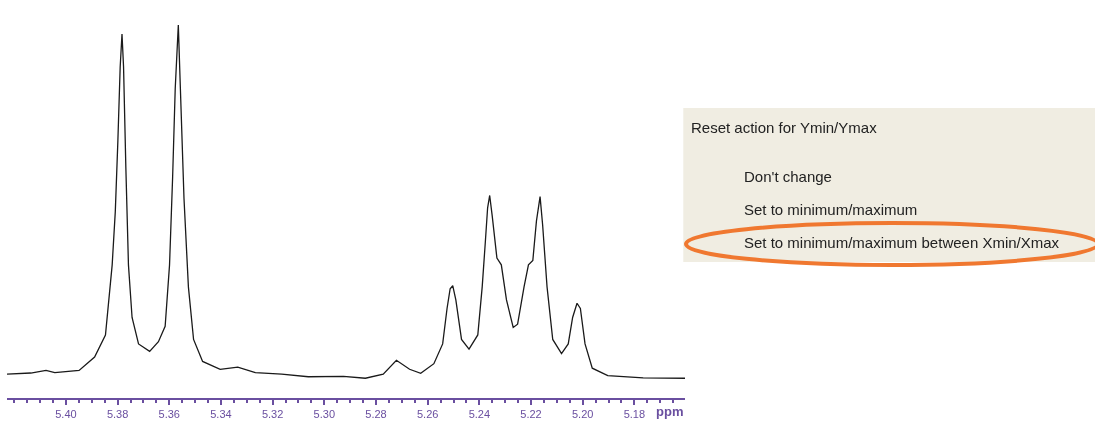 This screenshot has height=441, width=1095. Describe the element at coordinates (902, 242) in the screenshot. I see `text: Set to minimum/maximum between Xmin/Xmax` at that location.